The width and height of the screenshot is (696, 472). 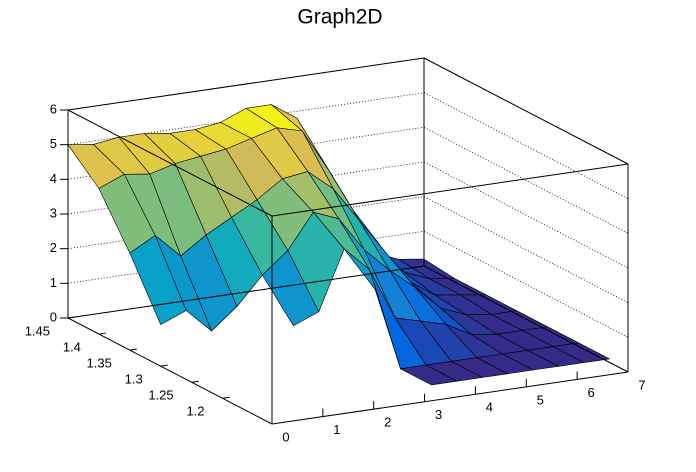 I want to click on y-tick-label: 1.25, so click(x=160, y=395).